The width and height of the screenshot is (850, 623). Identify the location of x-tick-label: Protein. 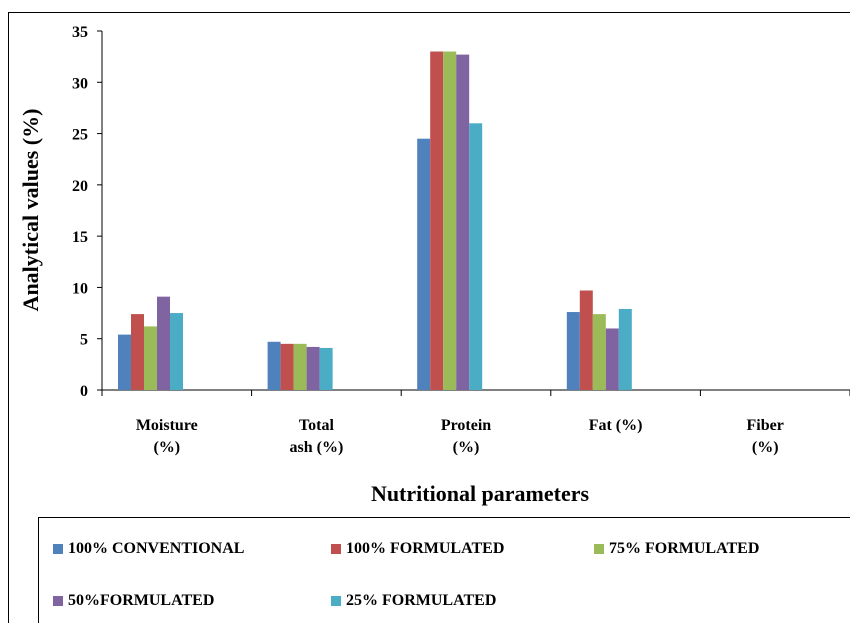
(466, 425).